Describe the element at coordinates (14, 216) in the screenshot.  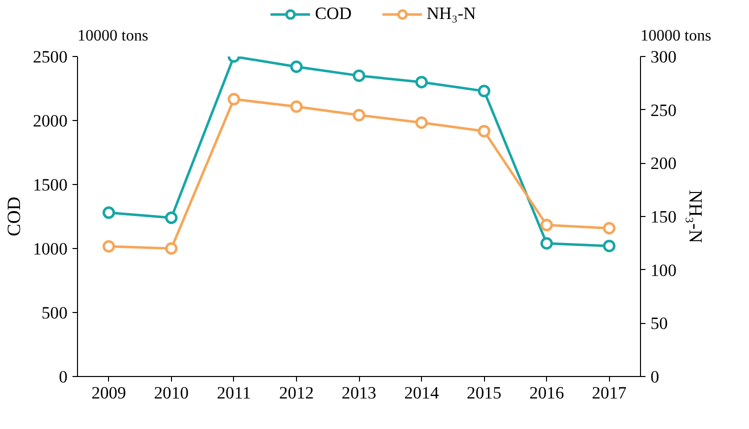
I see `y-axis-title: COD` at that location.